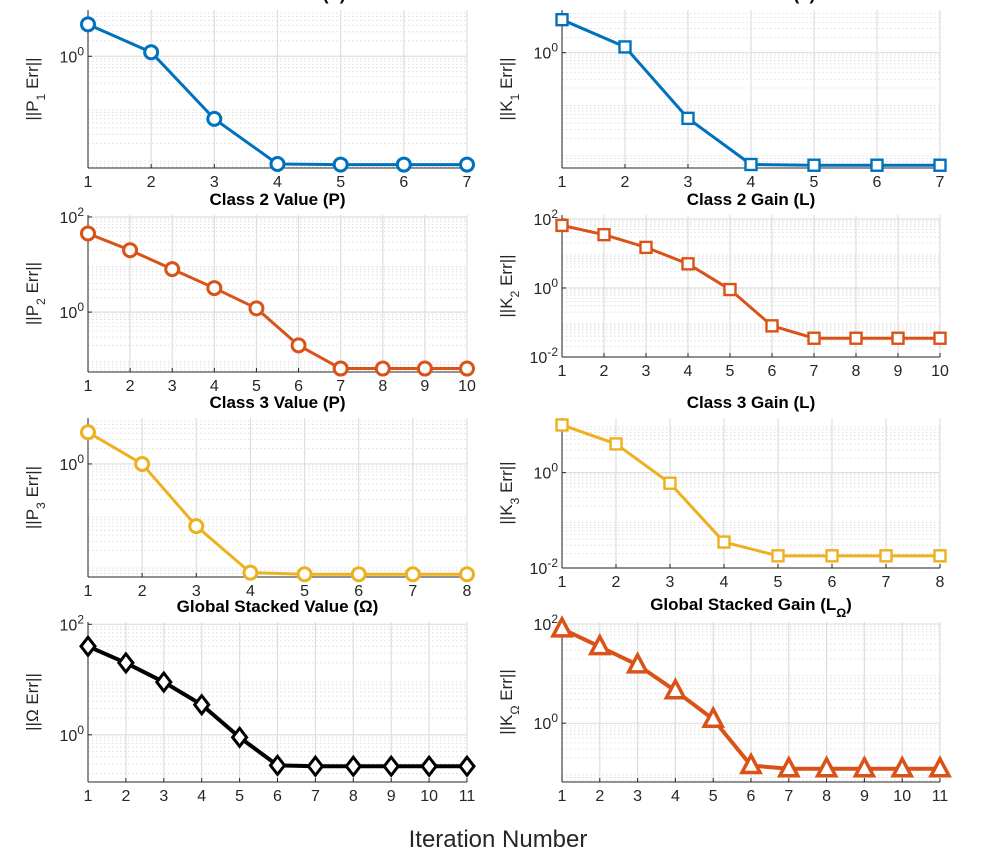 Image resolution: width=996 pixels, height=866 pixels. Describe the element at coordinates (277, 199) in the screenshot. I see `chart-title: Class 2 Value (P)` at that location.